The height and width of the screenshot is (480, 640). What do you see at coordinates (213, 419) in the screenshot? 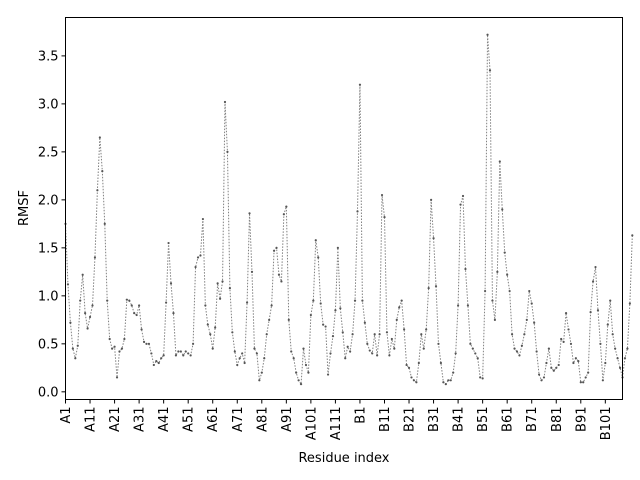
I see `x-tick-label: A61` at bounding box center [213, 419].